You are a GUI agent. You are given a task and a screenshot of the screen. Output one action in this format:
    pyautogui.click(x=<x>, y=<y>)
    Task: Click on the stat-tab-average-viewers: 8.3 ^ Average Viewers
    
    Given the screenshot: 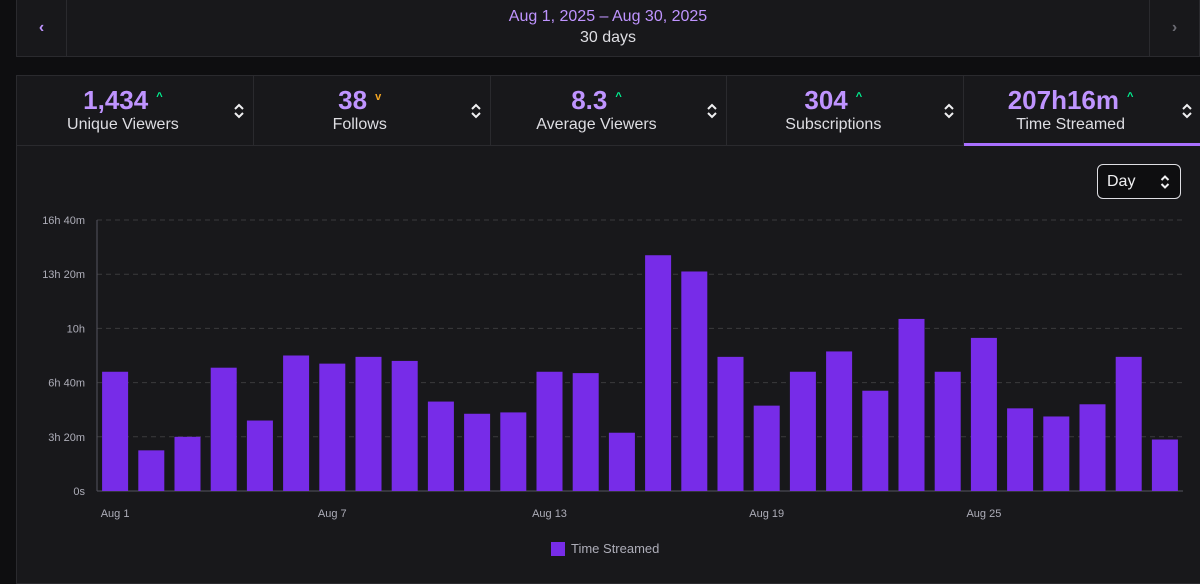 What is the action you would take?
    pyautogui.click(x=609, y=111)
    